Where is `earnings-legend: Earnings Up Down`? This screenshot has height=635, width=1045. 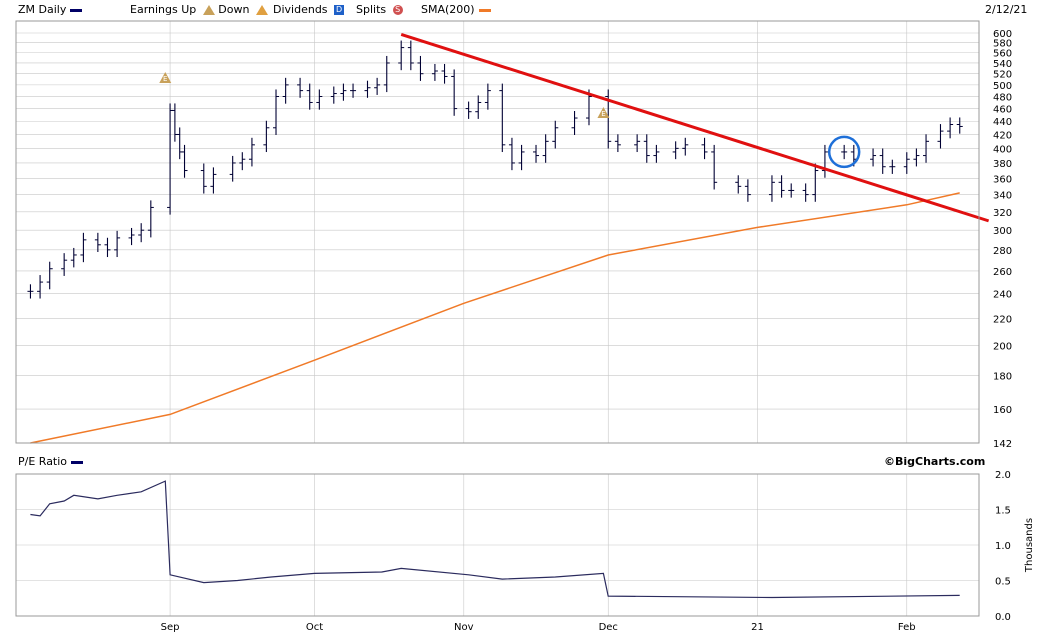
earnings-legend: Earnings Up Down is located at coordinates (199, 10).